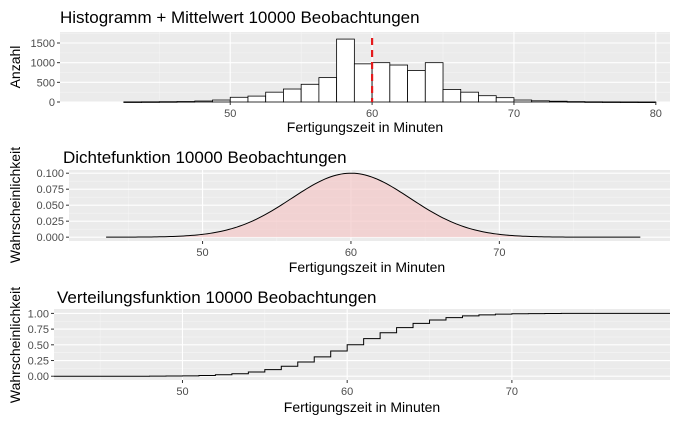 The image size is (678, 422). I want to click on y-tick-label: 0, so click(52, 103).